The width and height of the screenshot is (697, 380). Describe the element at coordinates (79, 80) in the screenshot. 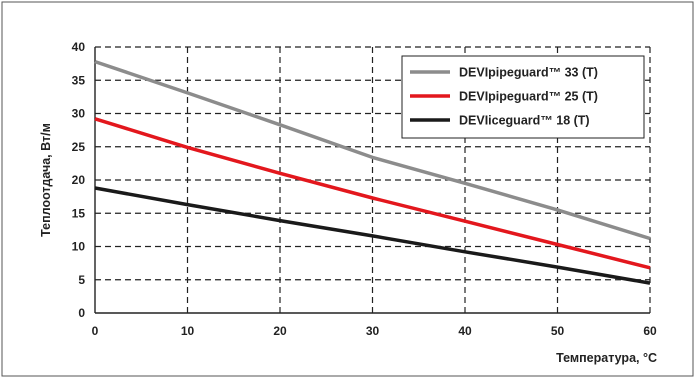

I see `y-tick-label: 35` at that location.